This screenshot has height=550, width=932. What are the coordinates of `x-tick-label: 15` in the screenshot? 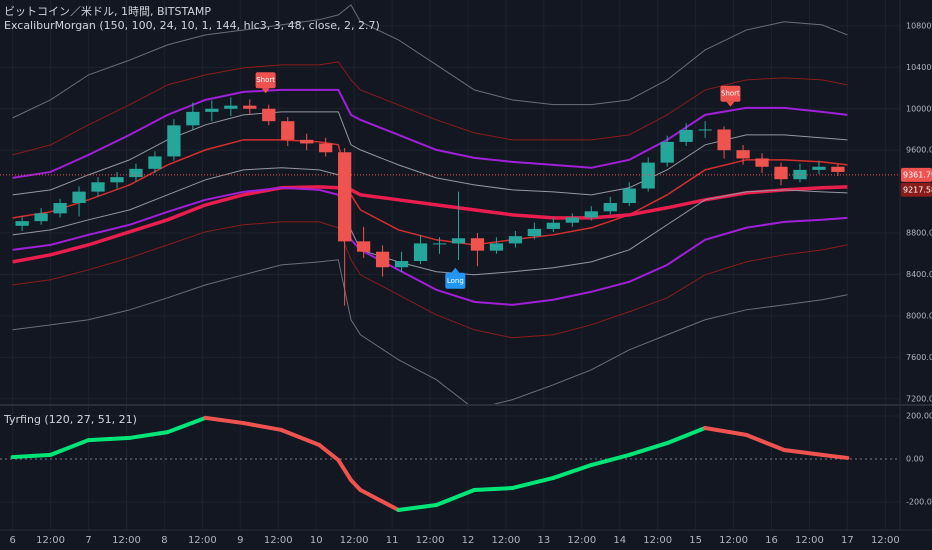 It's located at (695, 540).